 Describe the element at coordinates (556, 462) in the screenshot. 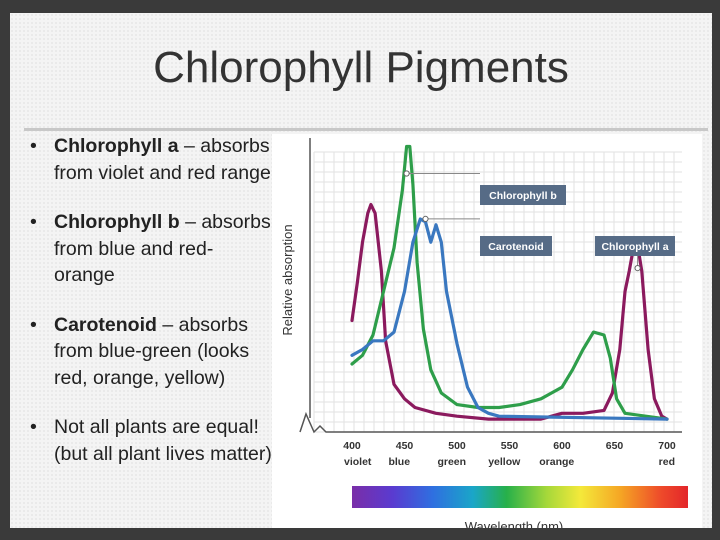

I see `x-band-label: orange` at that location.